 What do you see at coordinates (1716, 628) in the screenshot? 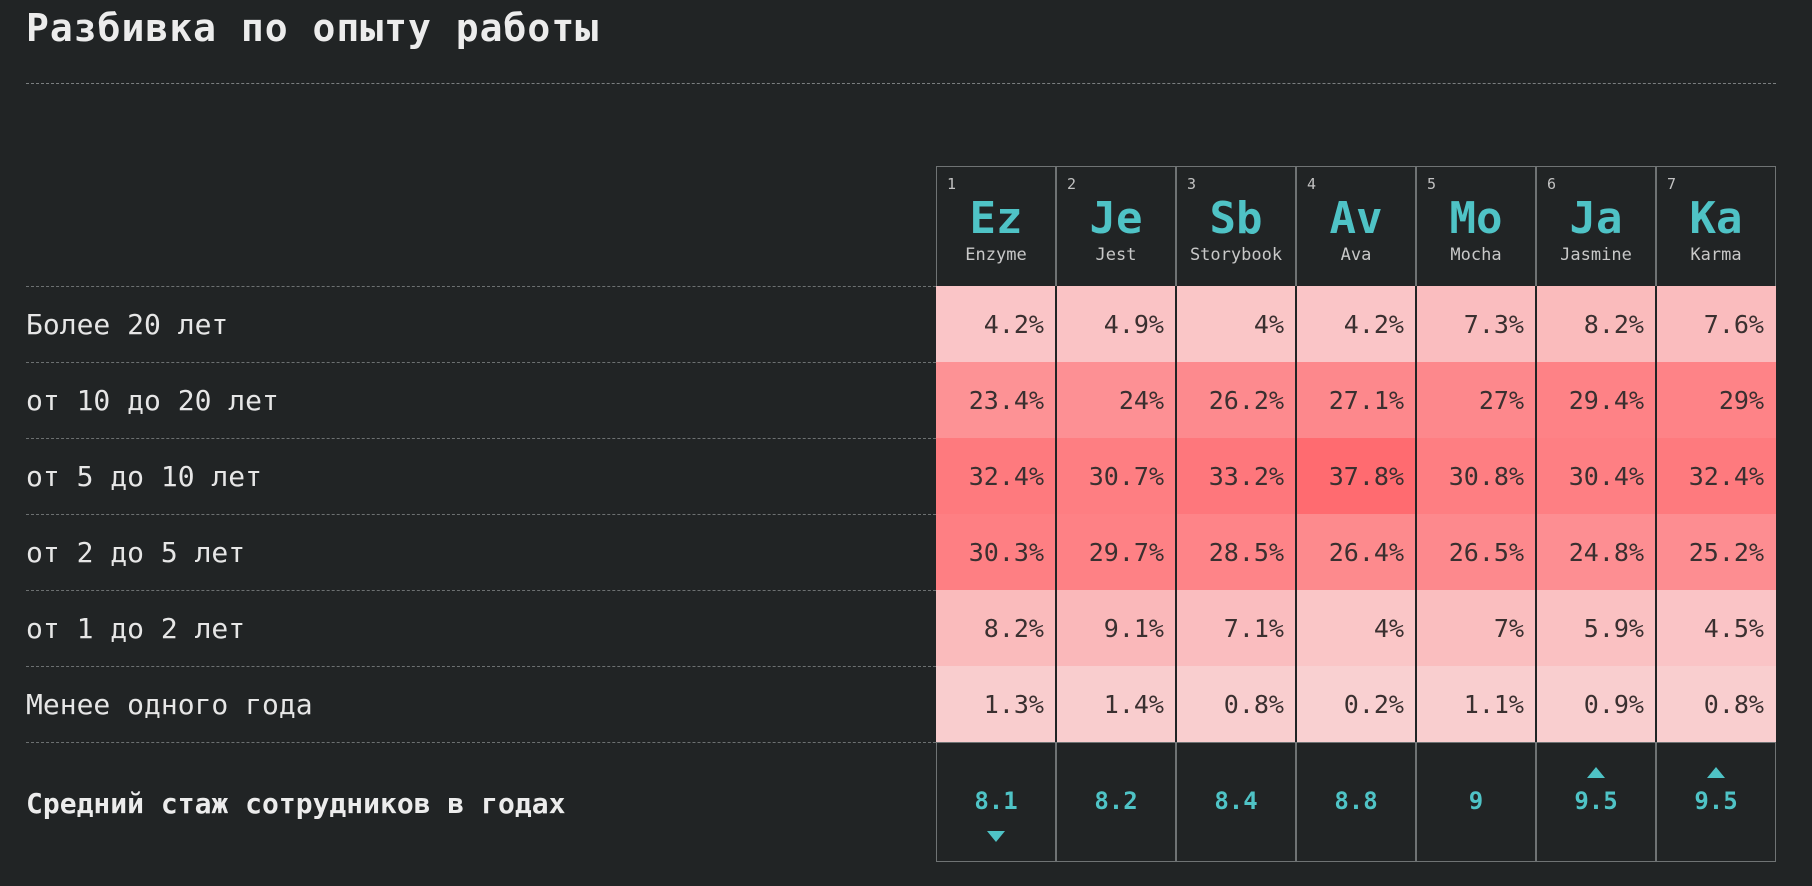
I see `heatmap-cell: 4.5%` at bounding box center [1716, 628].